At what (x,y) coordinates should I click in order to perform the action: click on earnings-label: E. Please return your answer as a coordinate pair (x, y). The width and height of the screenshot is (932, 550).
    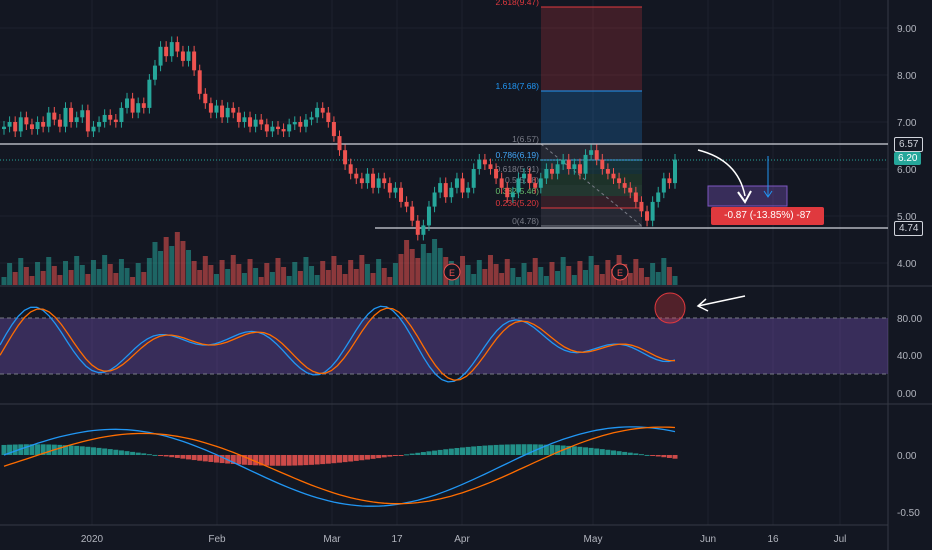
    Looking at the image, I should click on (620, 273).